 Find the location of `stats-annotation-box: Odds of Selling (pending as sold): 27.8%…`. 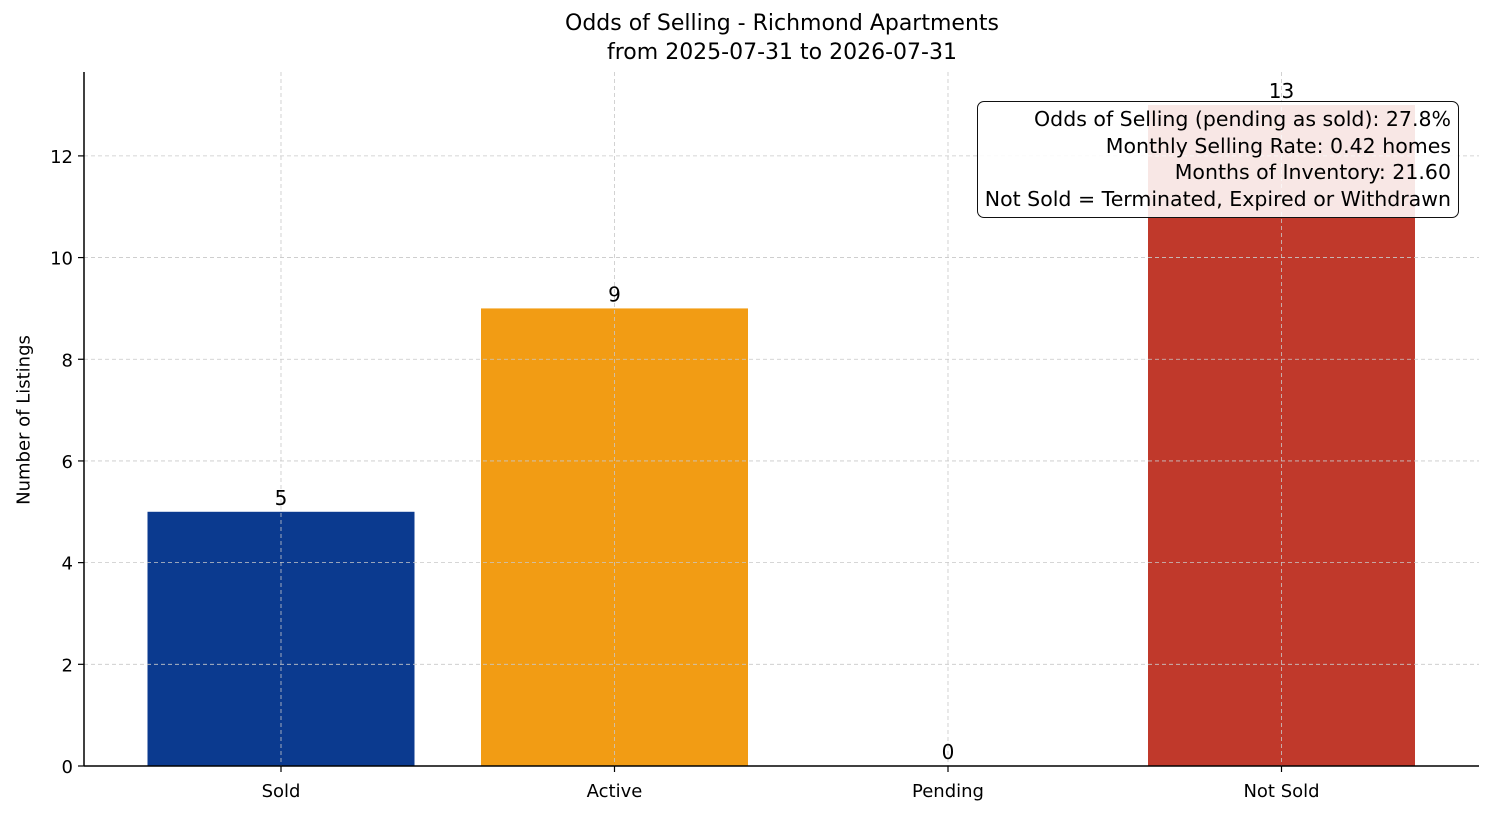

stats-annotation-box: Odds of Selling (pending as sold): 27.8%… is located at coordinates (1217, 160).